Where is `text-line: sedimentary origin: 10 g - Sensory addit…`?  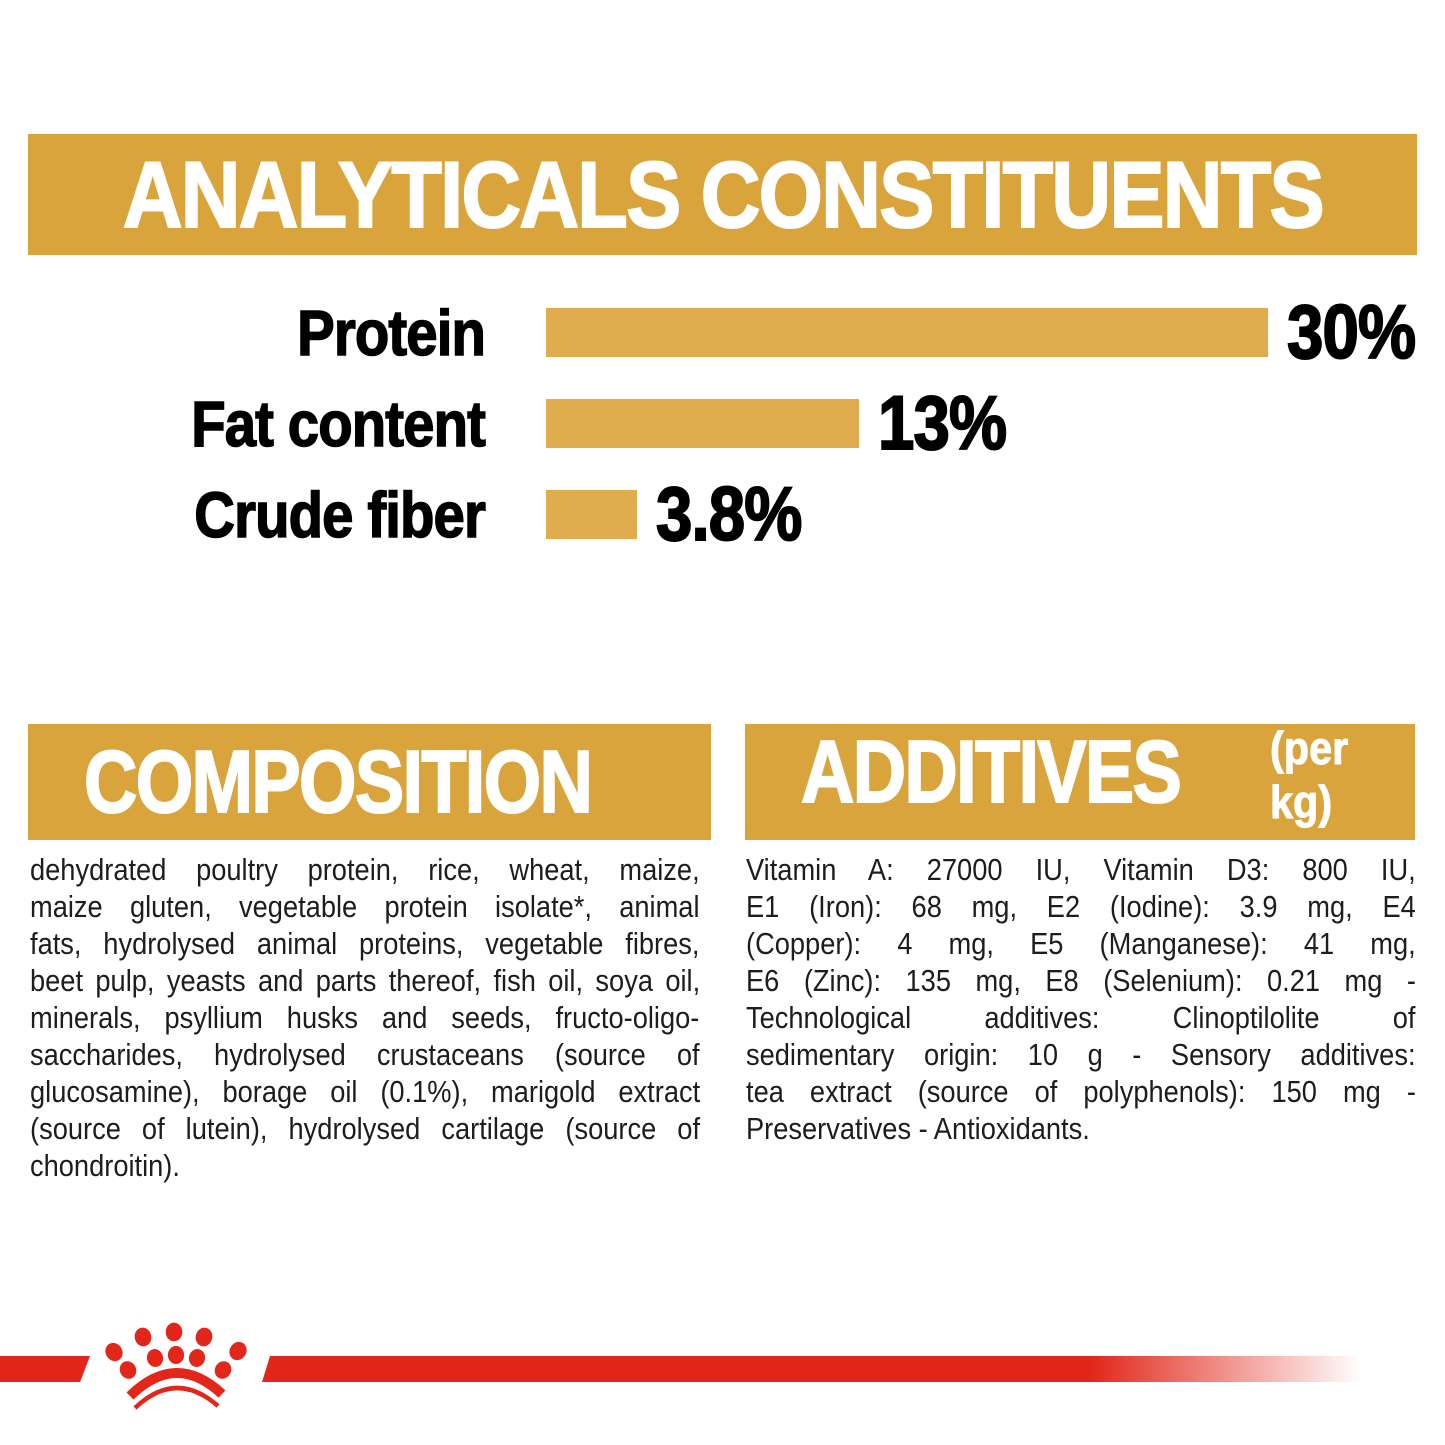 text-line: sedimentary origin: 10 g - Sensory addit… is located at coordinates (1081, 1054).